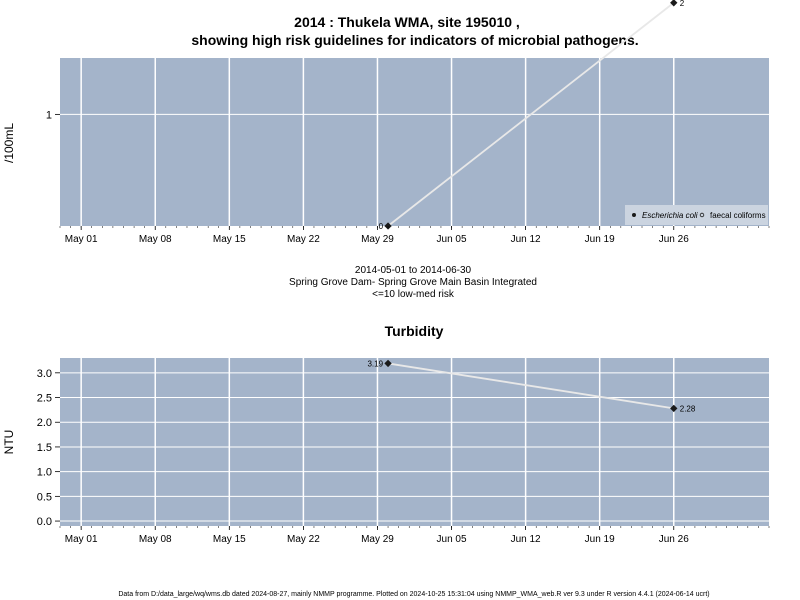 This screenshot has width=800, height=600. I want to click on main-title-line1: 2014 : Thukela WMA, site 195010 ,, so click(407, 22).